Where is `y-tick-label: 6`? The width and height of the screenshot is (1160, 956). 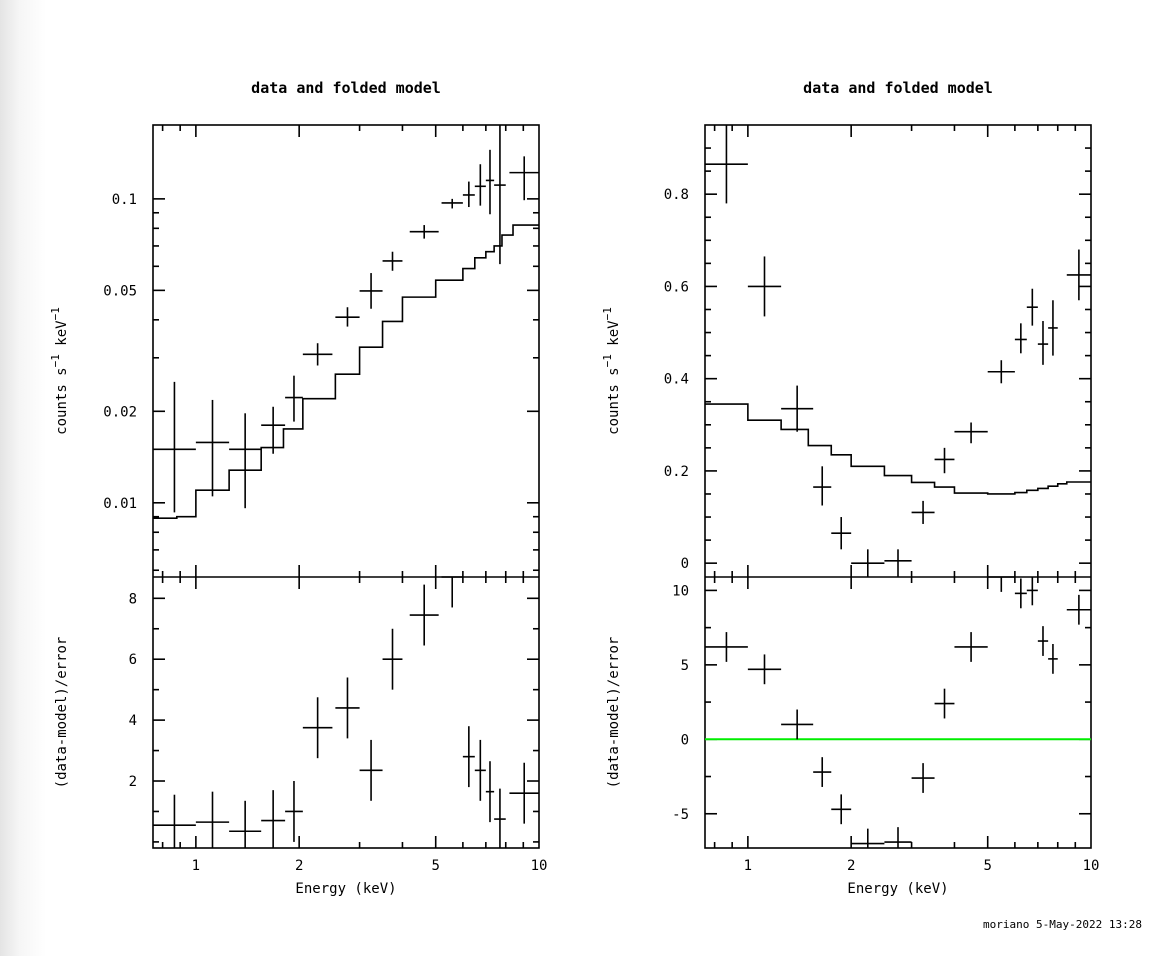 y-tick-label: 6 is located at coordinates (133, 660).